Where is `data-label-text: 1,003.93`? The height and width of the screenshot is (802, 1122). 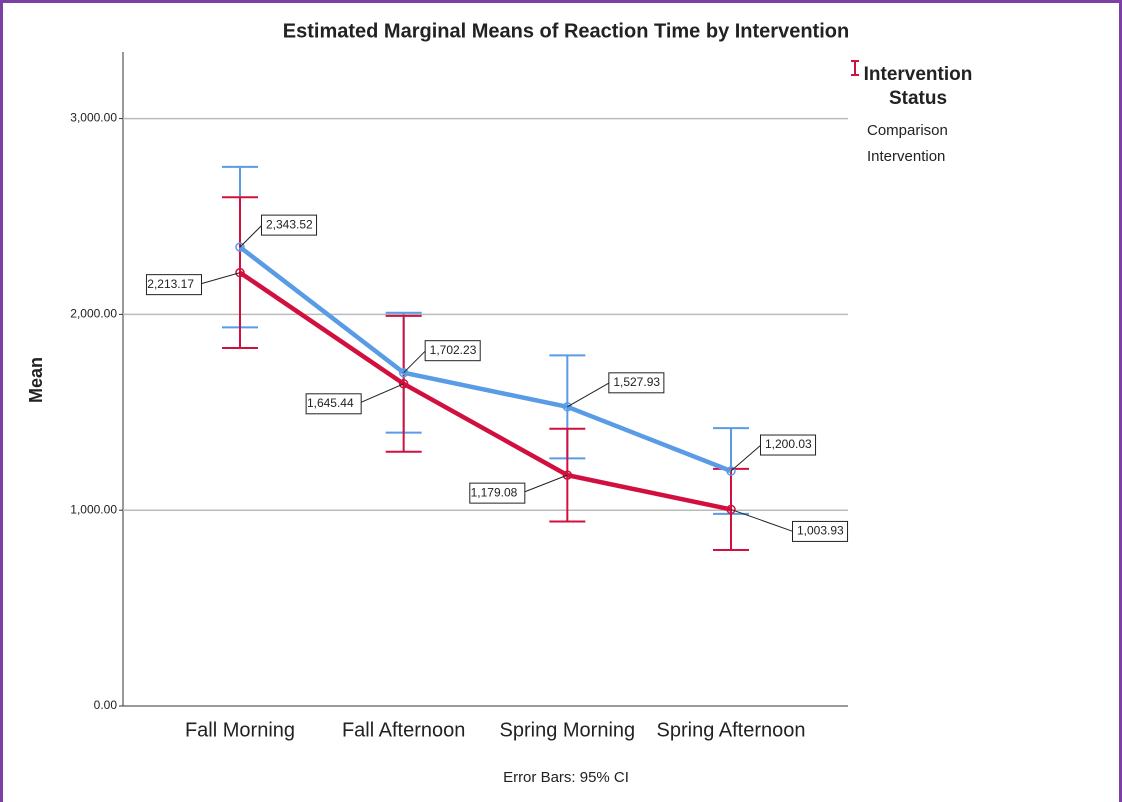
data-label-text: 1,003.93 is located at coordinates (820, 531).